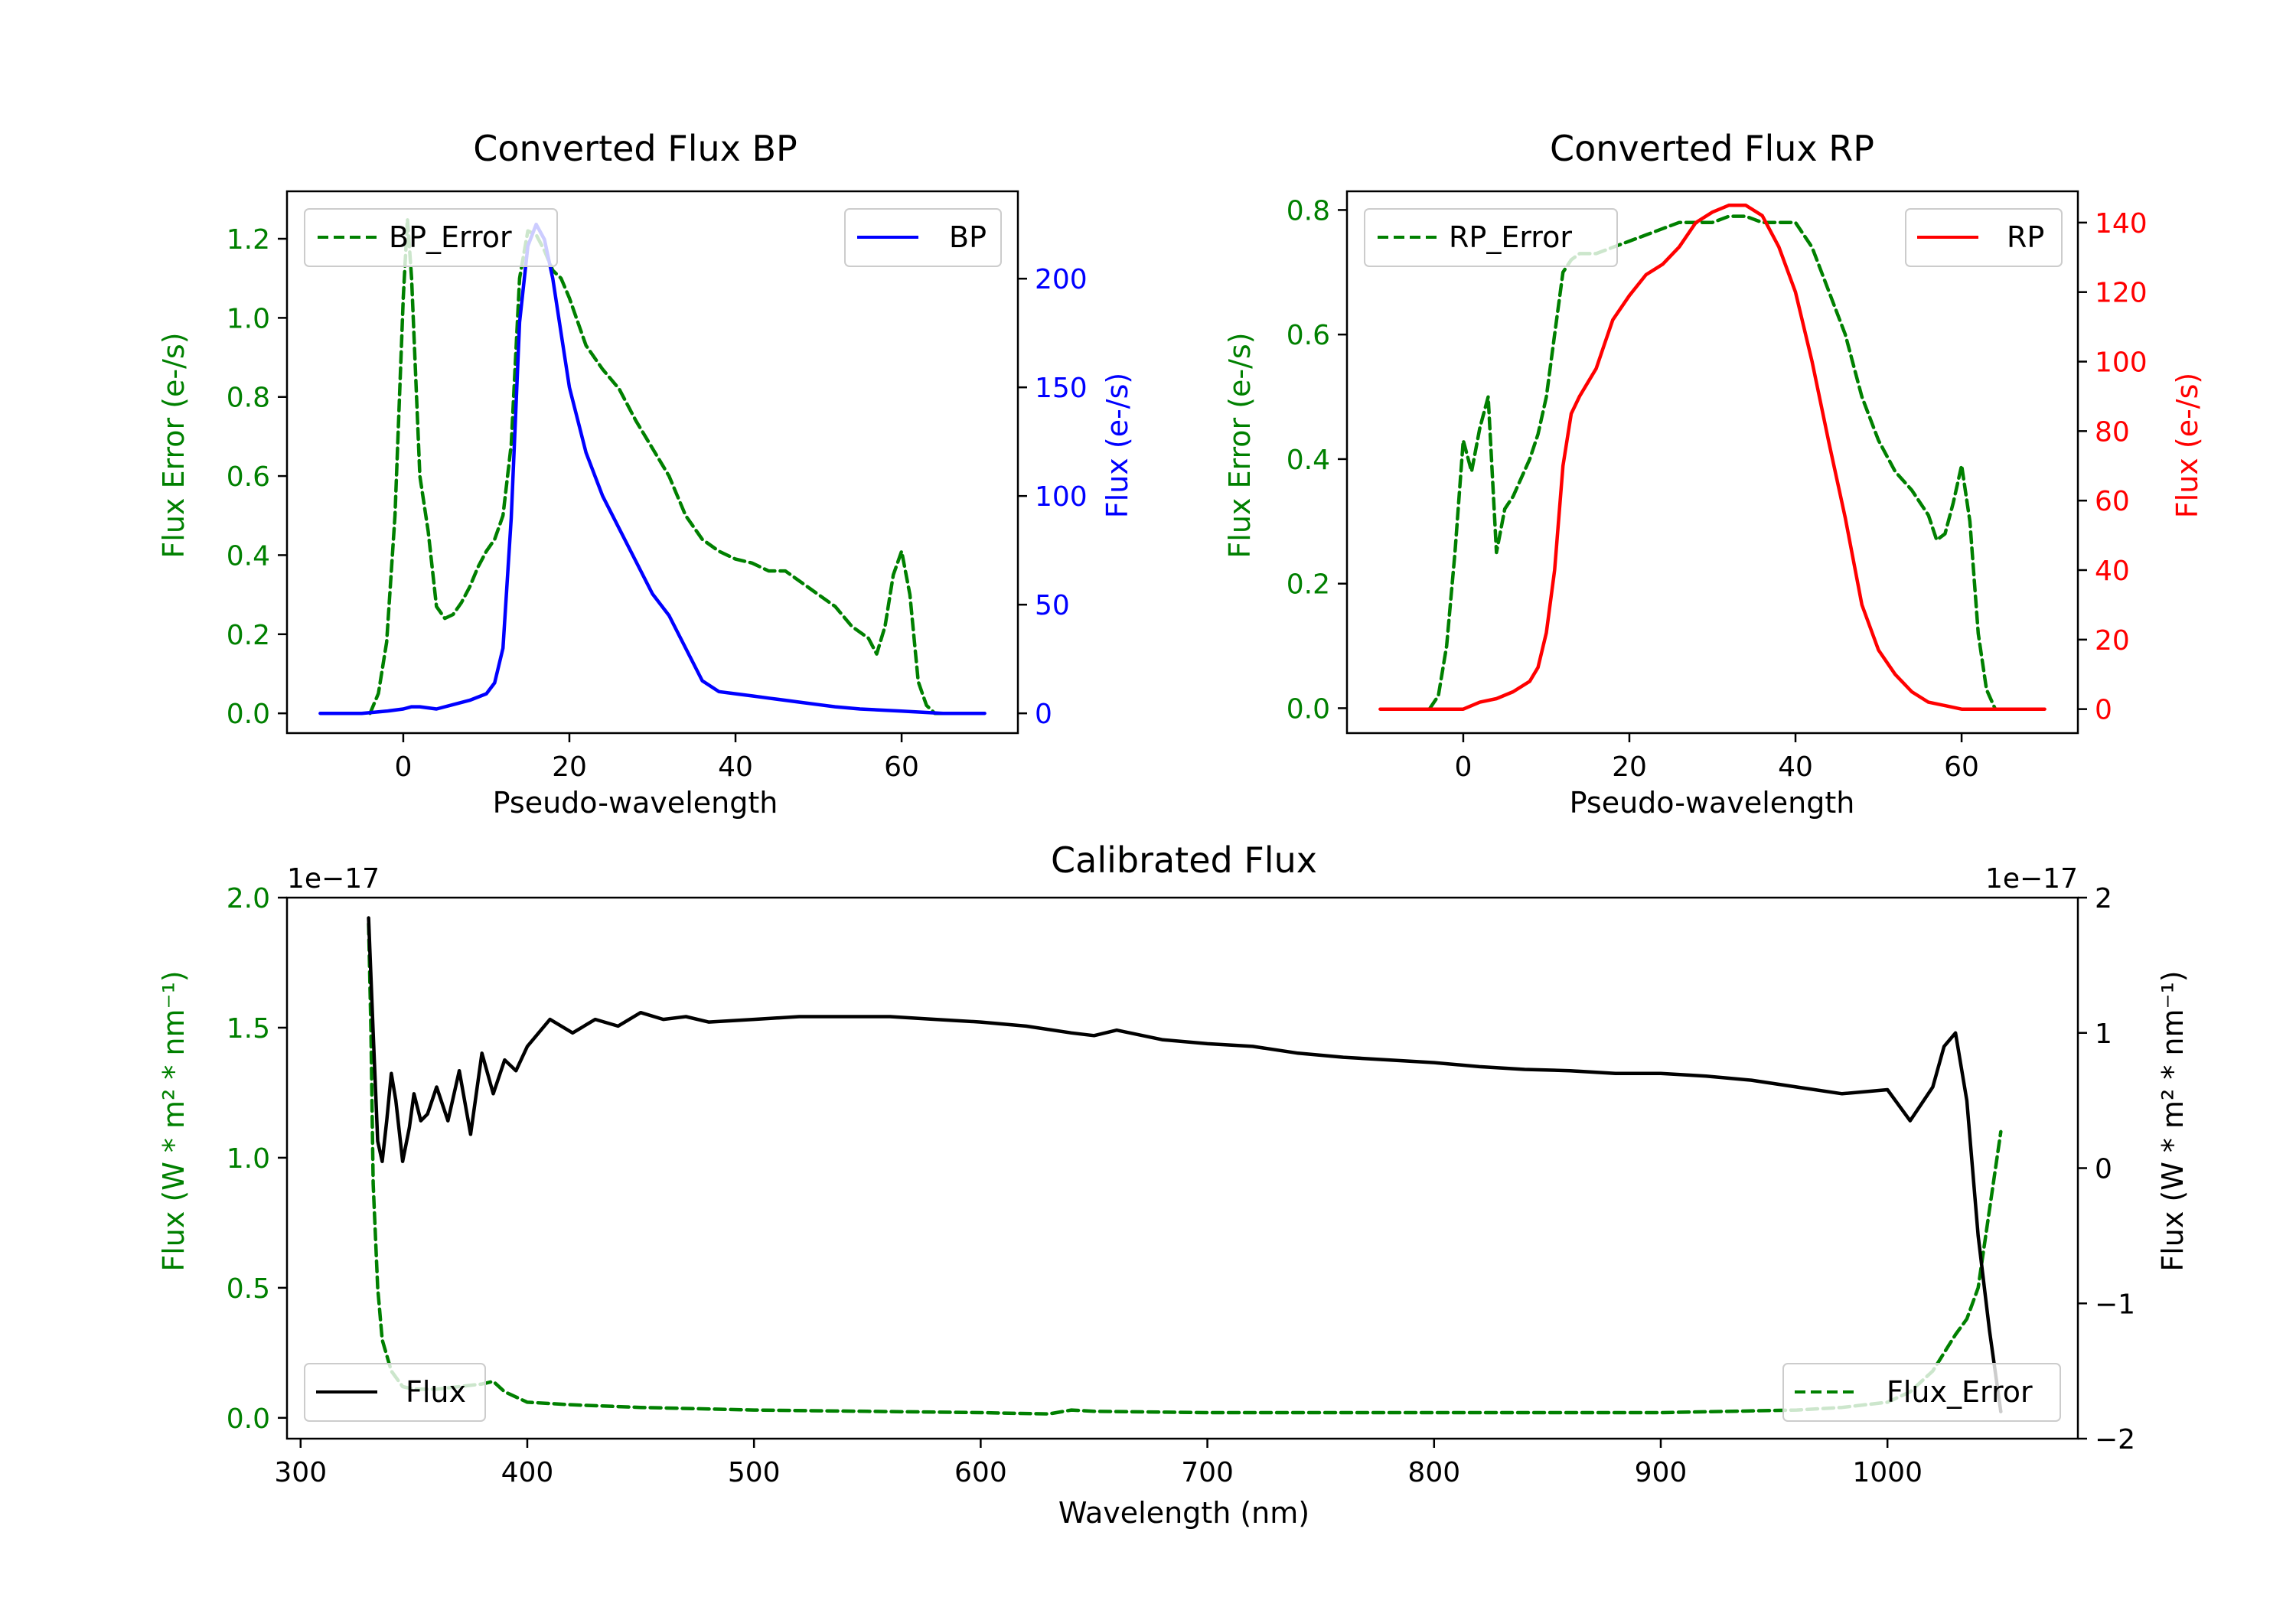  Describe the element at coordinates (248, 477) in the screenshot. I see `bp-left-tick-label: 0.6` at that location.